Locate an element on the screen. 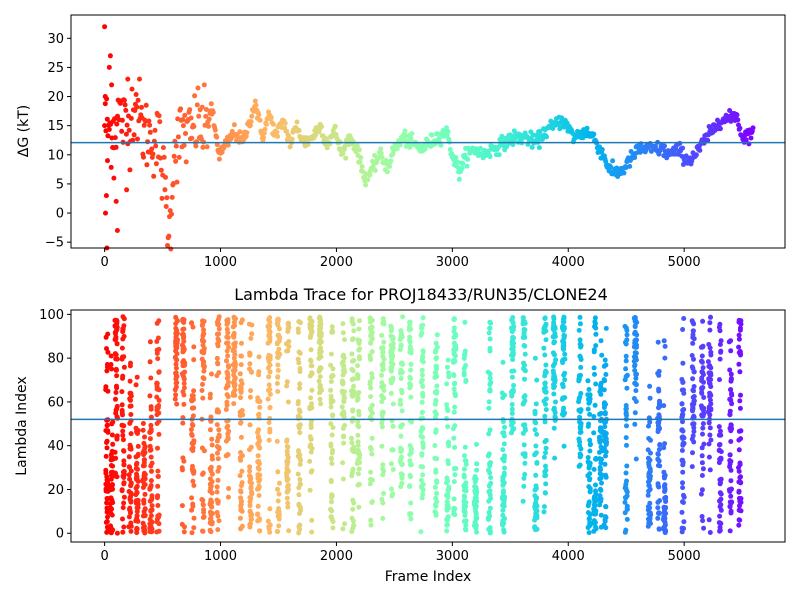 Image resolution: width=800 pixels, height=600 pixels. delta-g-y-tick-label: −5 is located at coordinates (54, 243).